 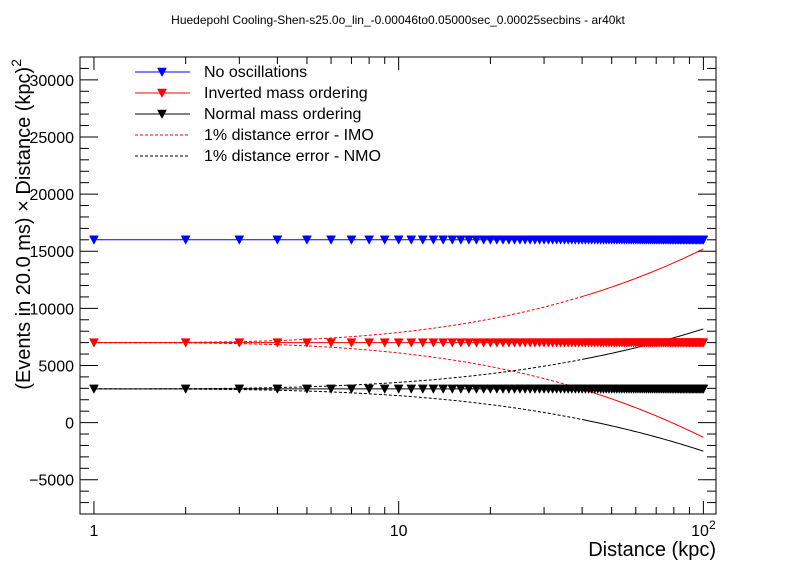 What do you see at coordinates (338, 404) in the screenshot?
I see `nmo-error-band-lower-dashed` at bounding box center [338, 404].